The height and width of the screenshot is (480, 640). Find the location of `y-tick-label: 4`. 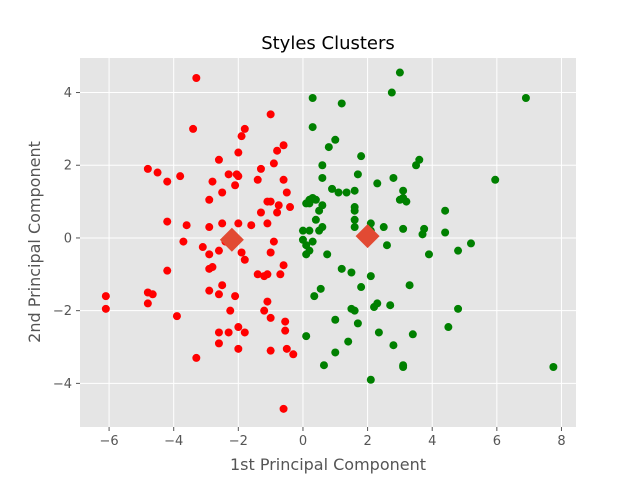

y-tick-label: 4 is located at coordinates (68, 93).